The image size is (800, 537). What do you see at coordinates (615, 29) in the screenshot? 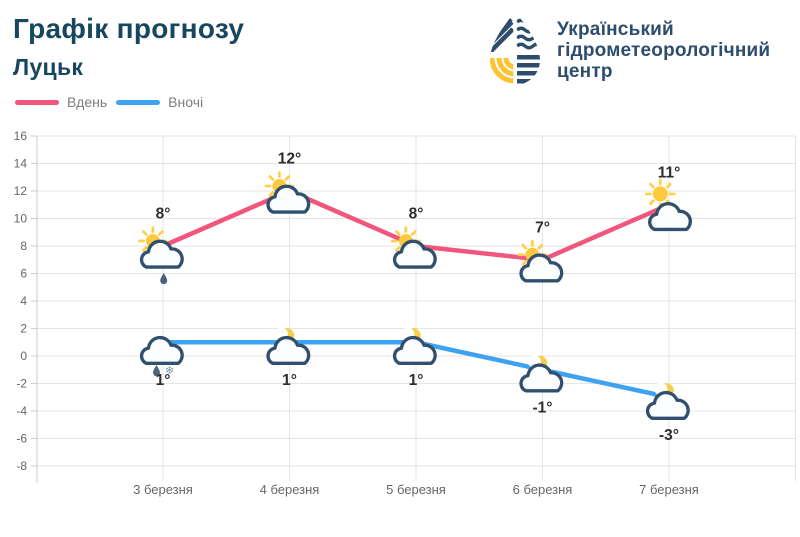
I see `logo-text-line: Український` at bounding box center [615, 29].